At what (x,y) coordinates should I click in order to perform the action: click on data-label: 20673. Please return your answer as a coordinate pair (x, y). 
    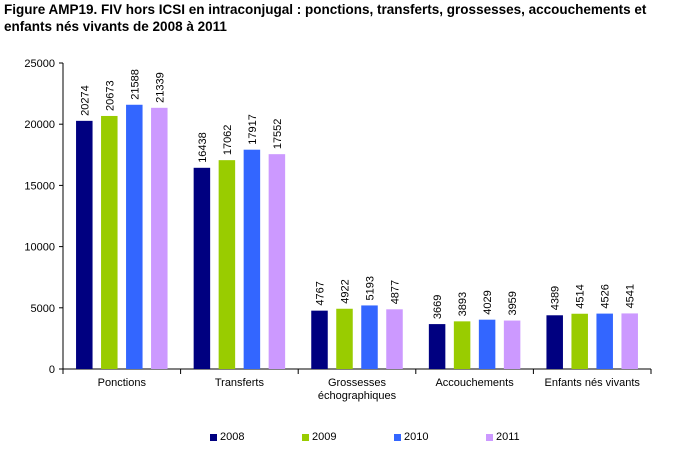
    Looking at the image, I should click on (110, 95).